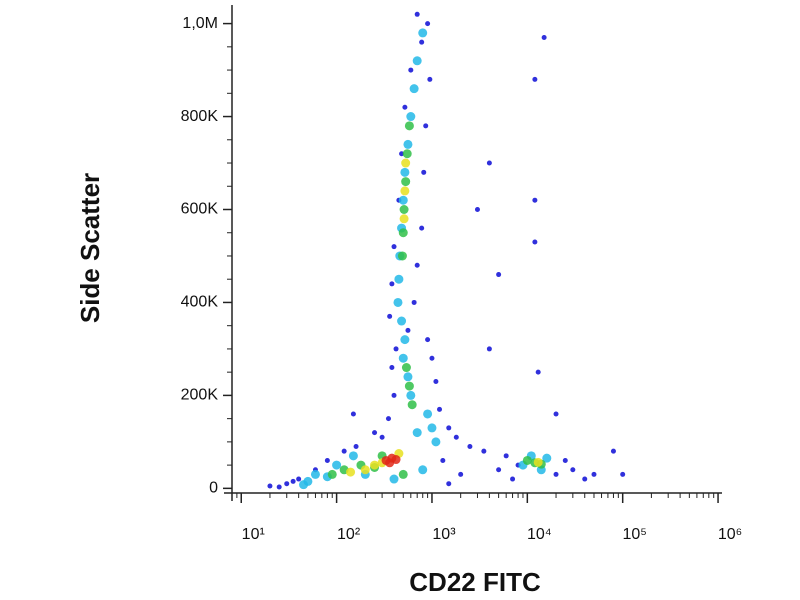  What do you see at coordinates (349, 534) in the screenshot?
I see `x-tick-label: 10²` at bounding box center [349, 534].